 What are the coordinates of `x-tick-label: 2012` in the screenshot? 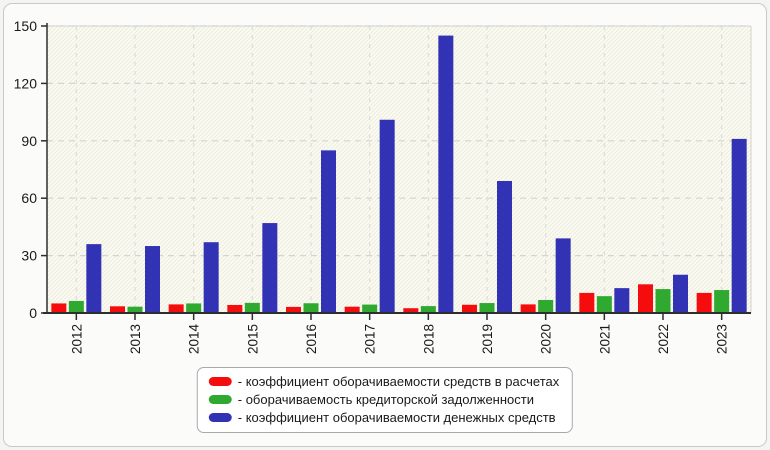 It's located at (76, 339).